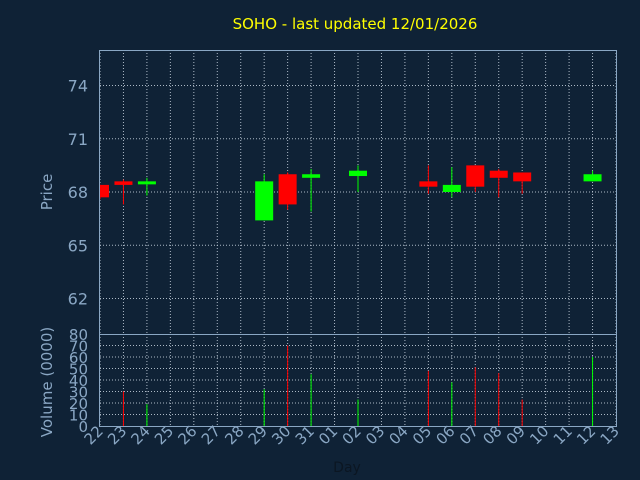 This screenshot has height=480, width=640. What do you see at coordinates (78, 299) in the screenshot?
I see `price-tick-label: 62` at bounding box center [78, 299].